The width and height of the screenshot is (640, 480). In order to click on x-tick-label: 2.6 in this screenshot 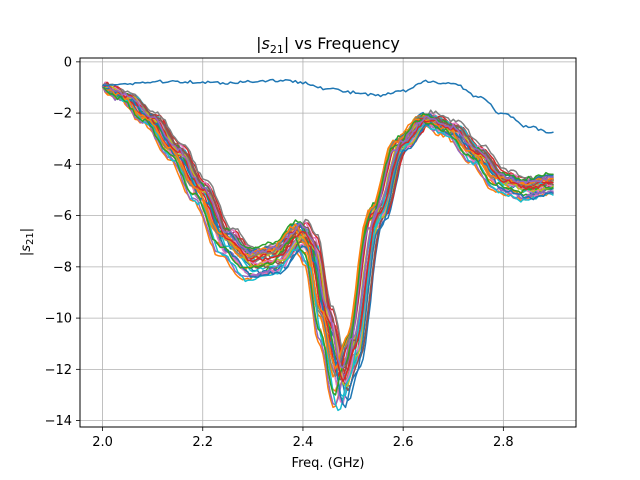, I will do `click(403, 442)`.